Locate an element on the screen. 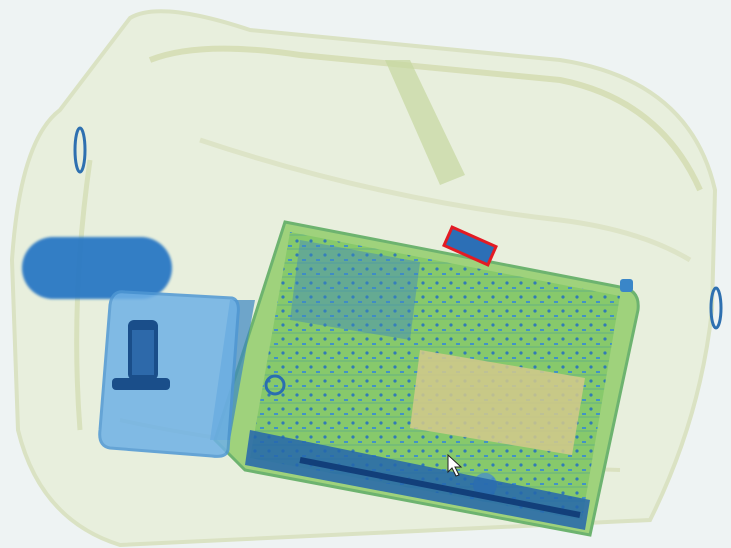 The width and height of the screenshot is (731, 548). zipper-pull-left is located at coordinates (80, 150).